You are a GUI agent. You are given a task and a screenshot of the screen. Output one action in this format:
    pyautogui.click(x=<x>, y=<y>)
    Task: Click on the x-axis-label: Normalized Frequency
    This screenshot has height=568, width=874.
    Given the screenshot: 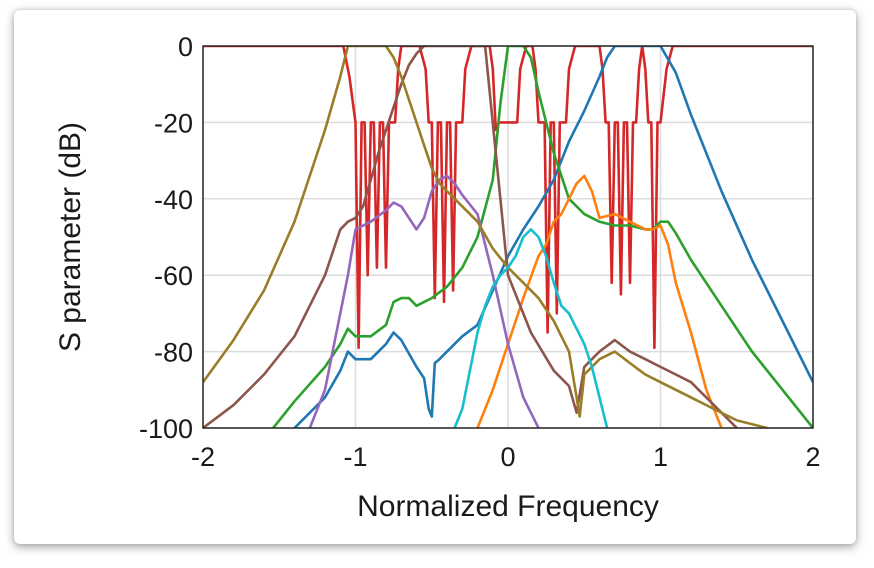 What is the action you would take?
    pyautogui.click(x=508, y=506)
    